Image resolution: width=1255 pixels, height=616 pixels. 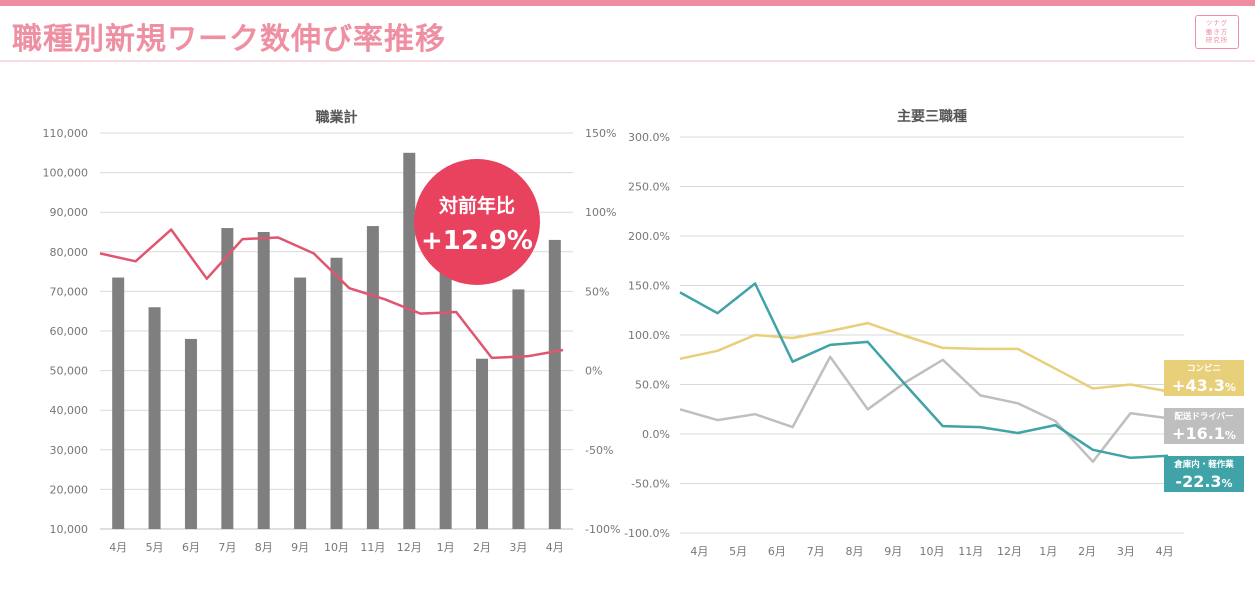 I want to click on left-y-tick-label: 40,000, so click(x=69, y=410).